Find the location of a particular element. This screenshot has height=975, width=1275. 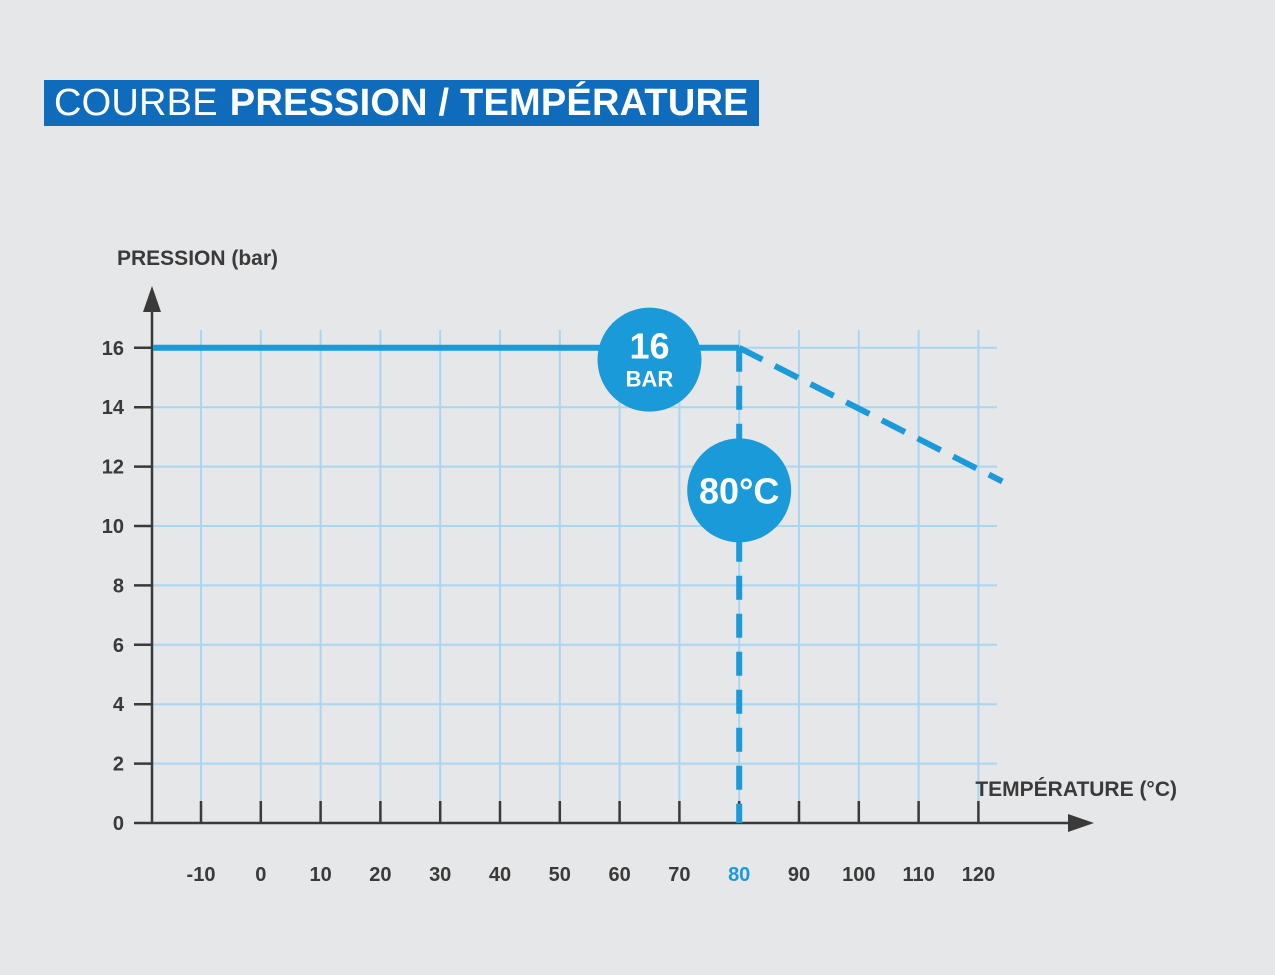

pressure-bubble-value: 16 is located at coordinates (649, 346).